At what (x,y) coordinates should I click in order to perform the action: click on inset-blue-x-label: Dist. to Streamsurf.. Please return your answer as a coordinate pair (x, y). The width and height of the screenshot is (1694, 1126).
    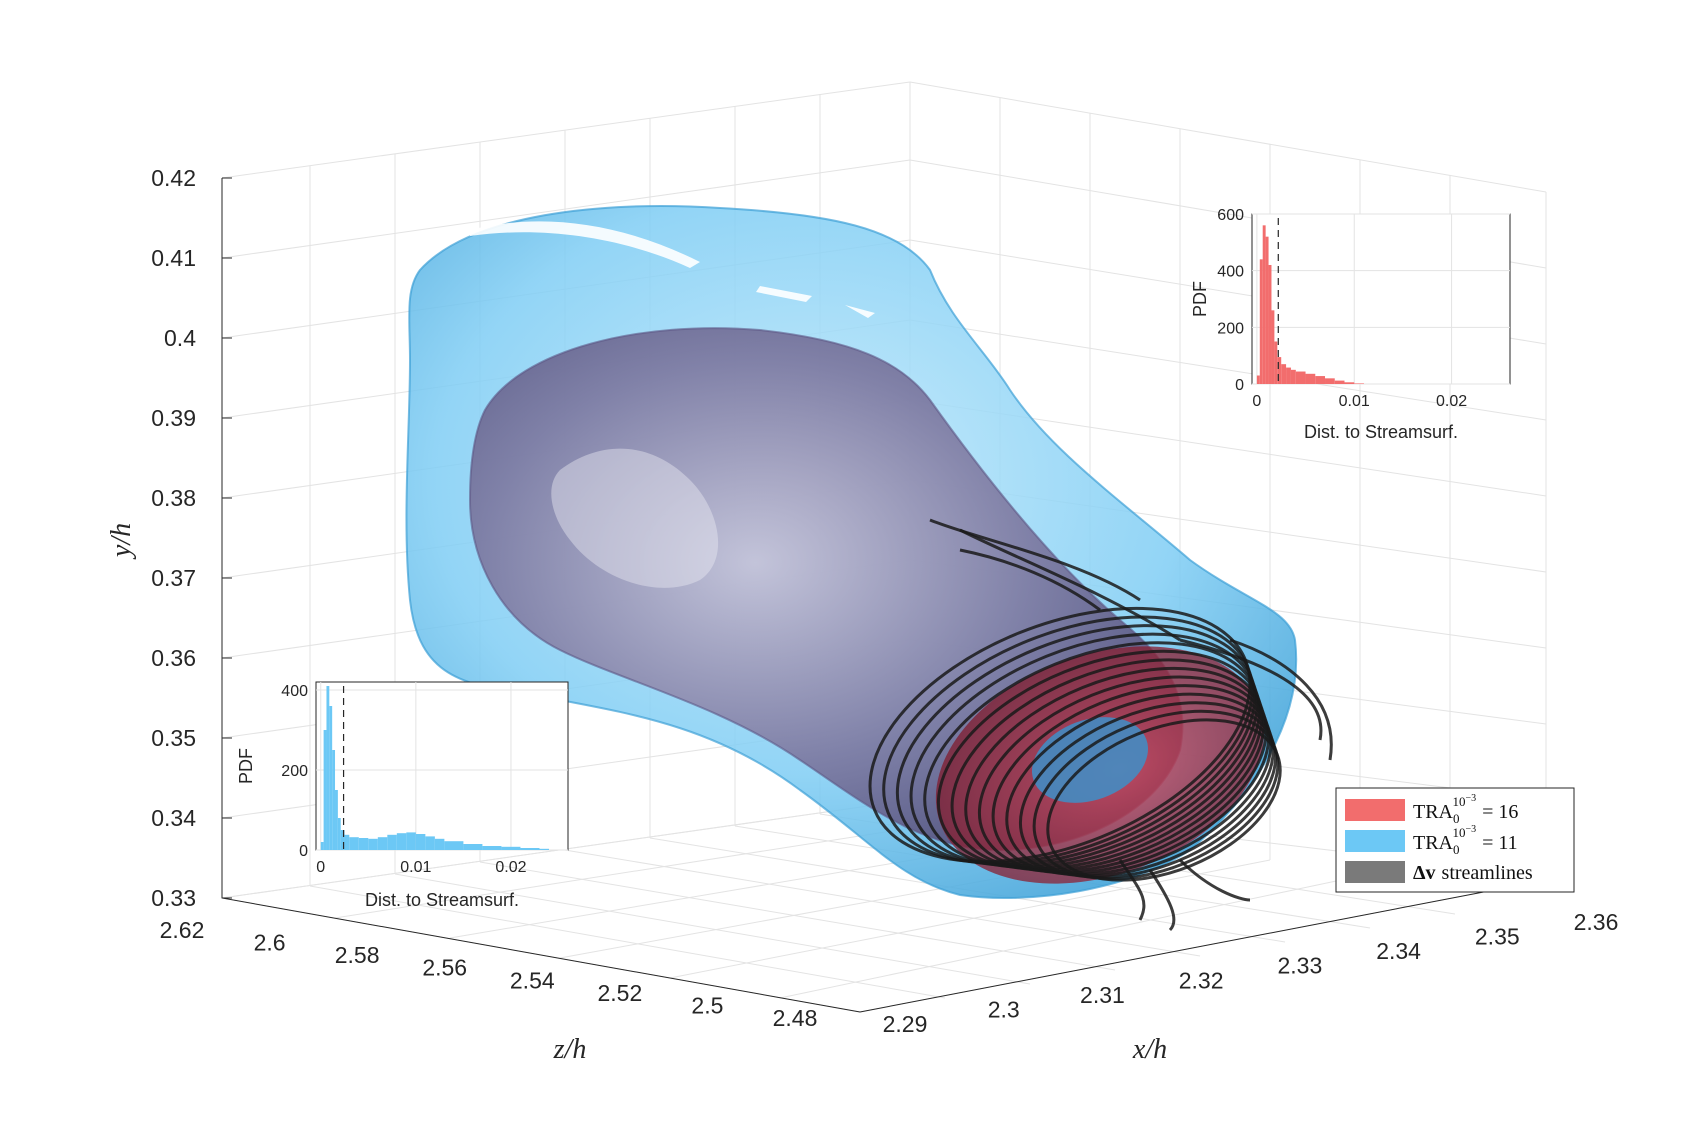
    Looking at the image, I should click on (442, 900).